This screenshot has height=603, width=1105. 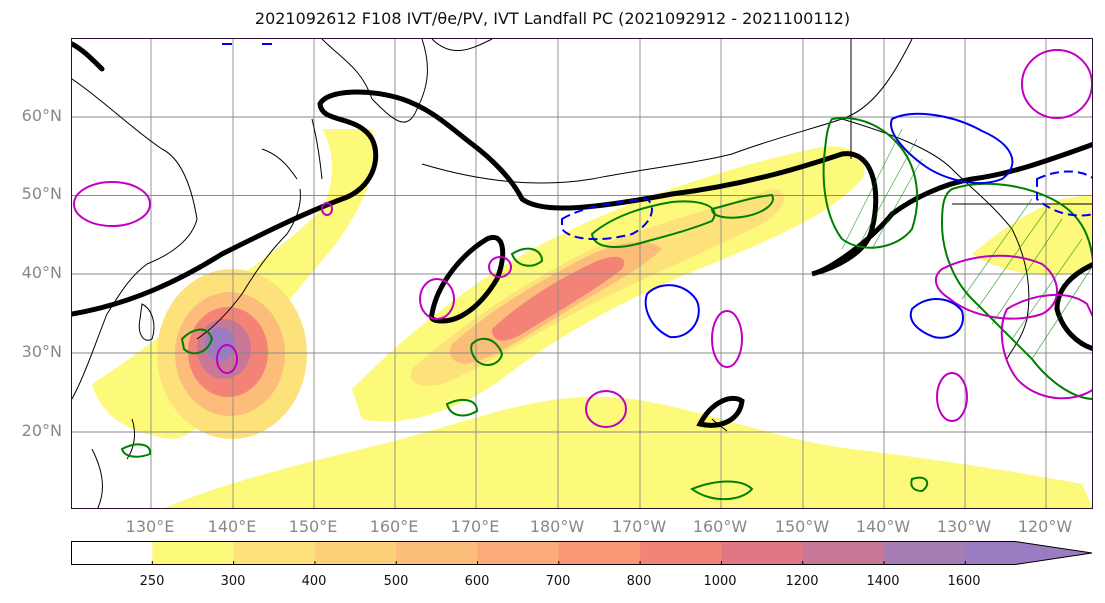 I want to click on colorbar-tick-label: 400, so click(x=314, y=581).